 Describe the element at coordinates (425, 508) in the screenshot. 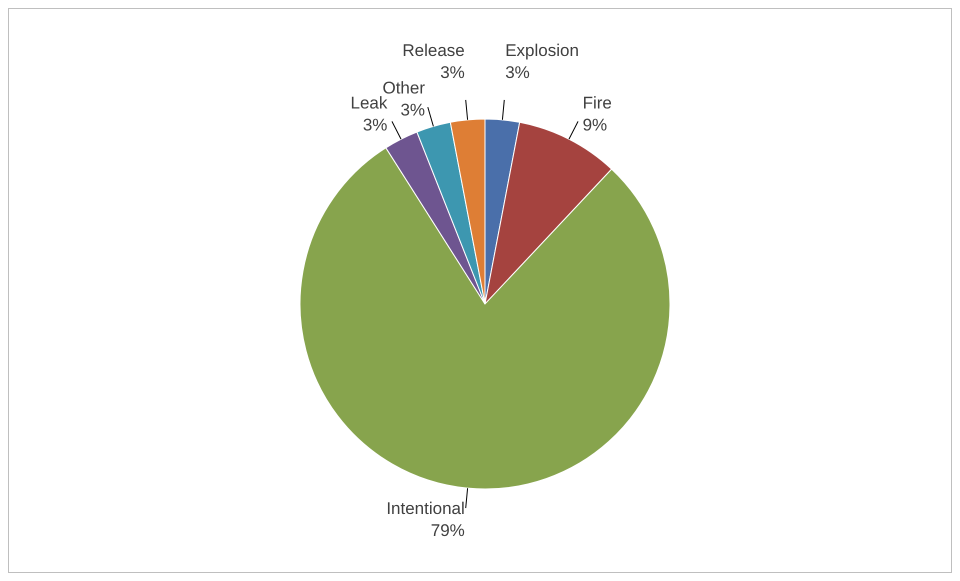

I see `slice-label: Intentional` at that location.